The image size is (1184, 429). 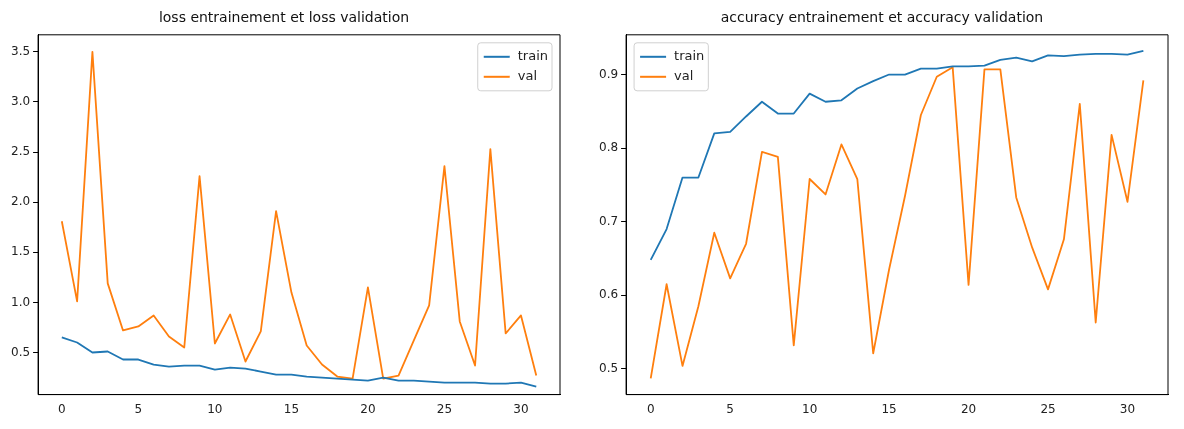 I want to click on y-tick-label: 3.5, so click(x=20, y=50).